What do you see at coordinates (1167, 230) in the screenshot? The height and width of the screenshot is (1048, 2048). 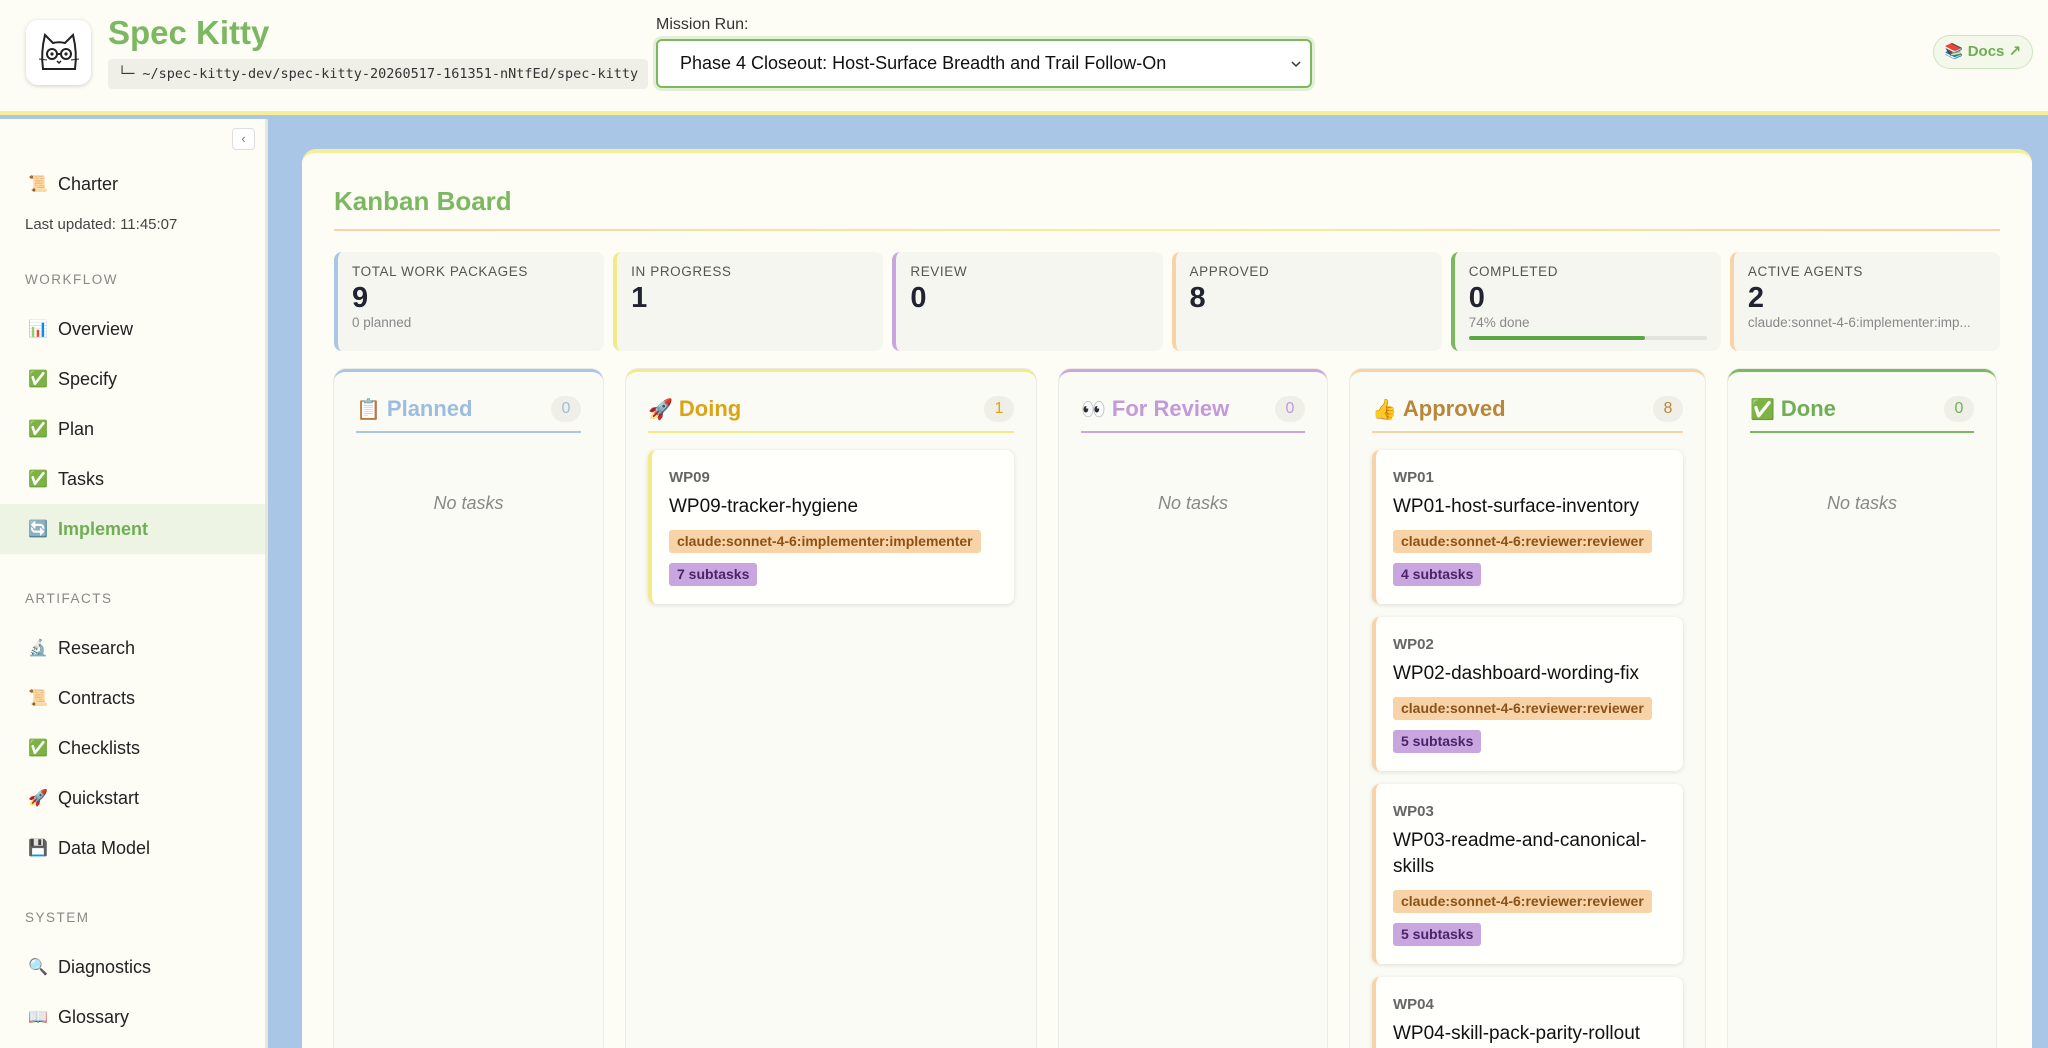 I see `title-rule` at bounding box center [1167, 230].